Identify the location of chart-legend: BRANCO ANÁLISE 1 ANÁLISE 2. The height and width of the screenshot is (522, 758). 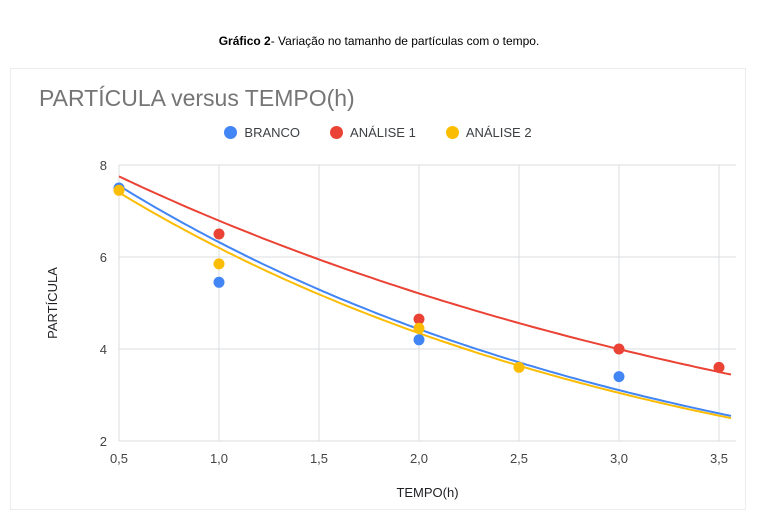
(378, 132).